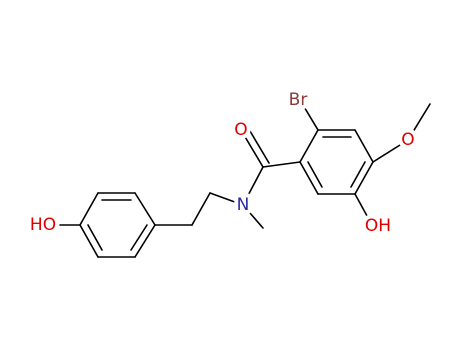 Image resolution: width=455 pixels, height=350 pixels. What do you see at coordinates (43, 225) in the screenshot?
I see `atom-label: HO` at bounding box center [43, 225].